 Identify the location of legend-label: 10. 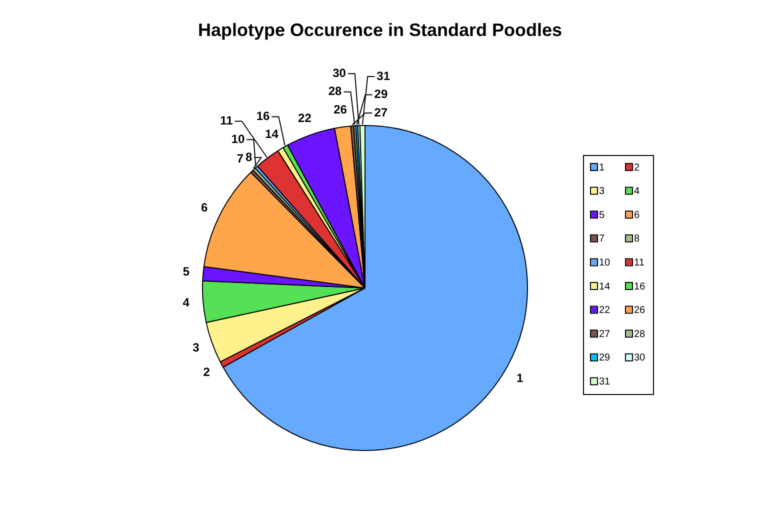
(605, 262).